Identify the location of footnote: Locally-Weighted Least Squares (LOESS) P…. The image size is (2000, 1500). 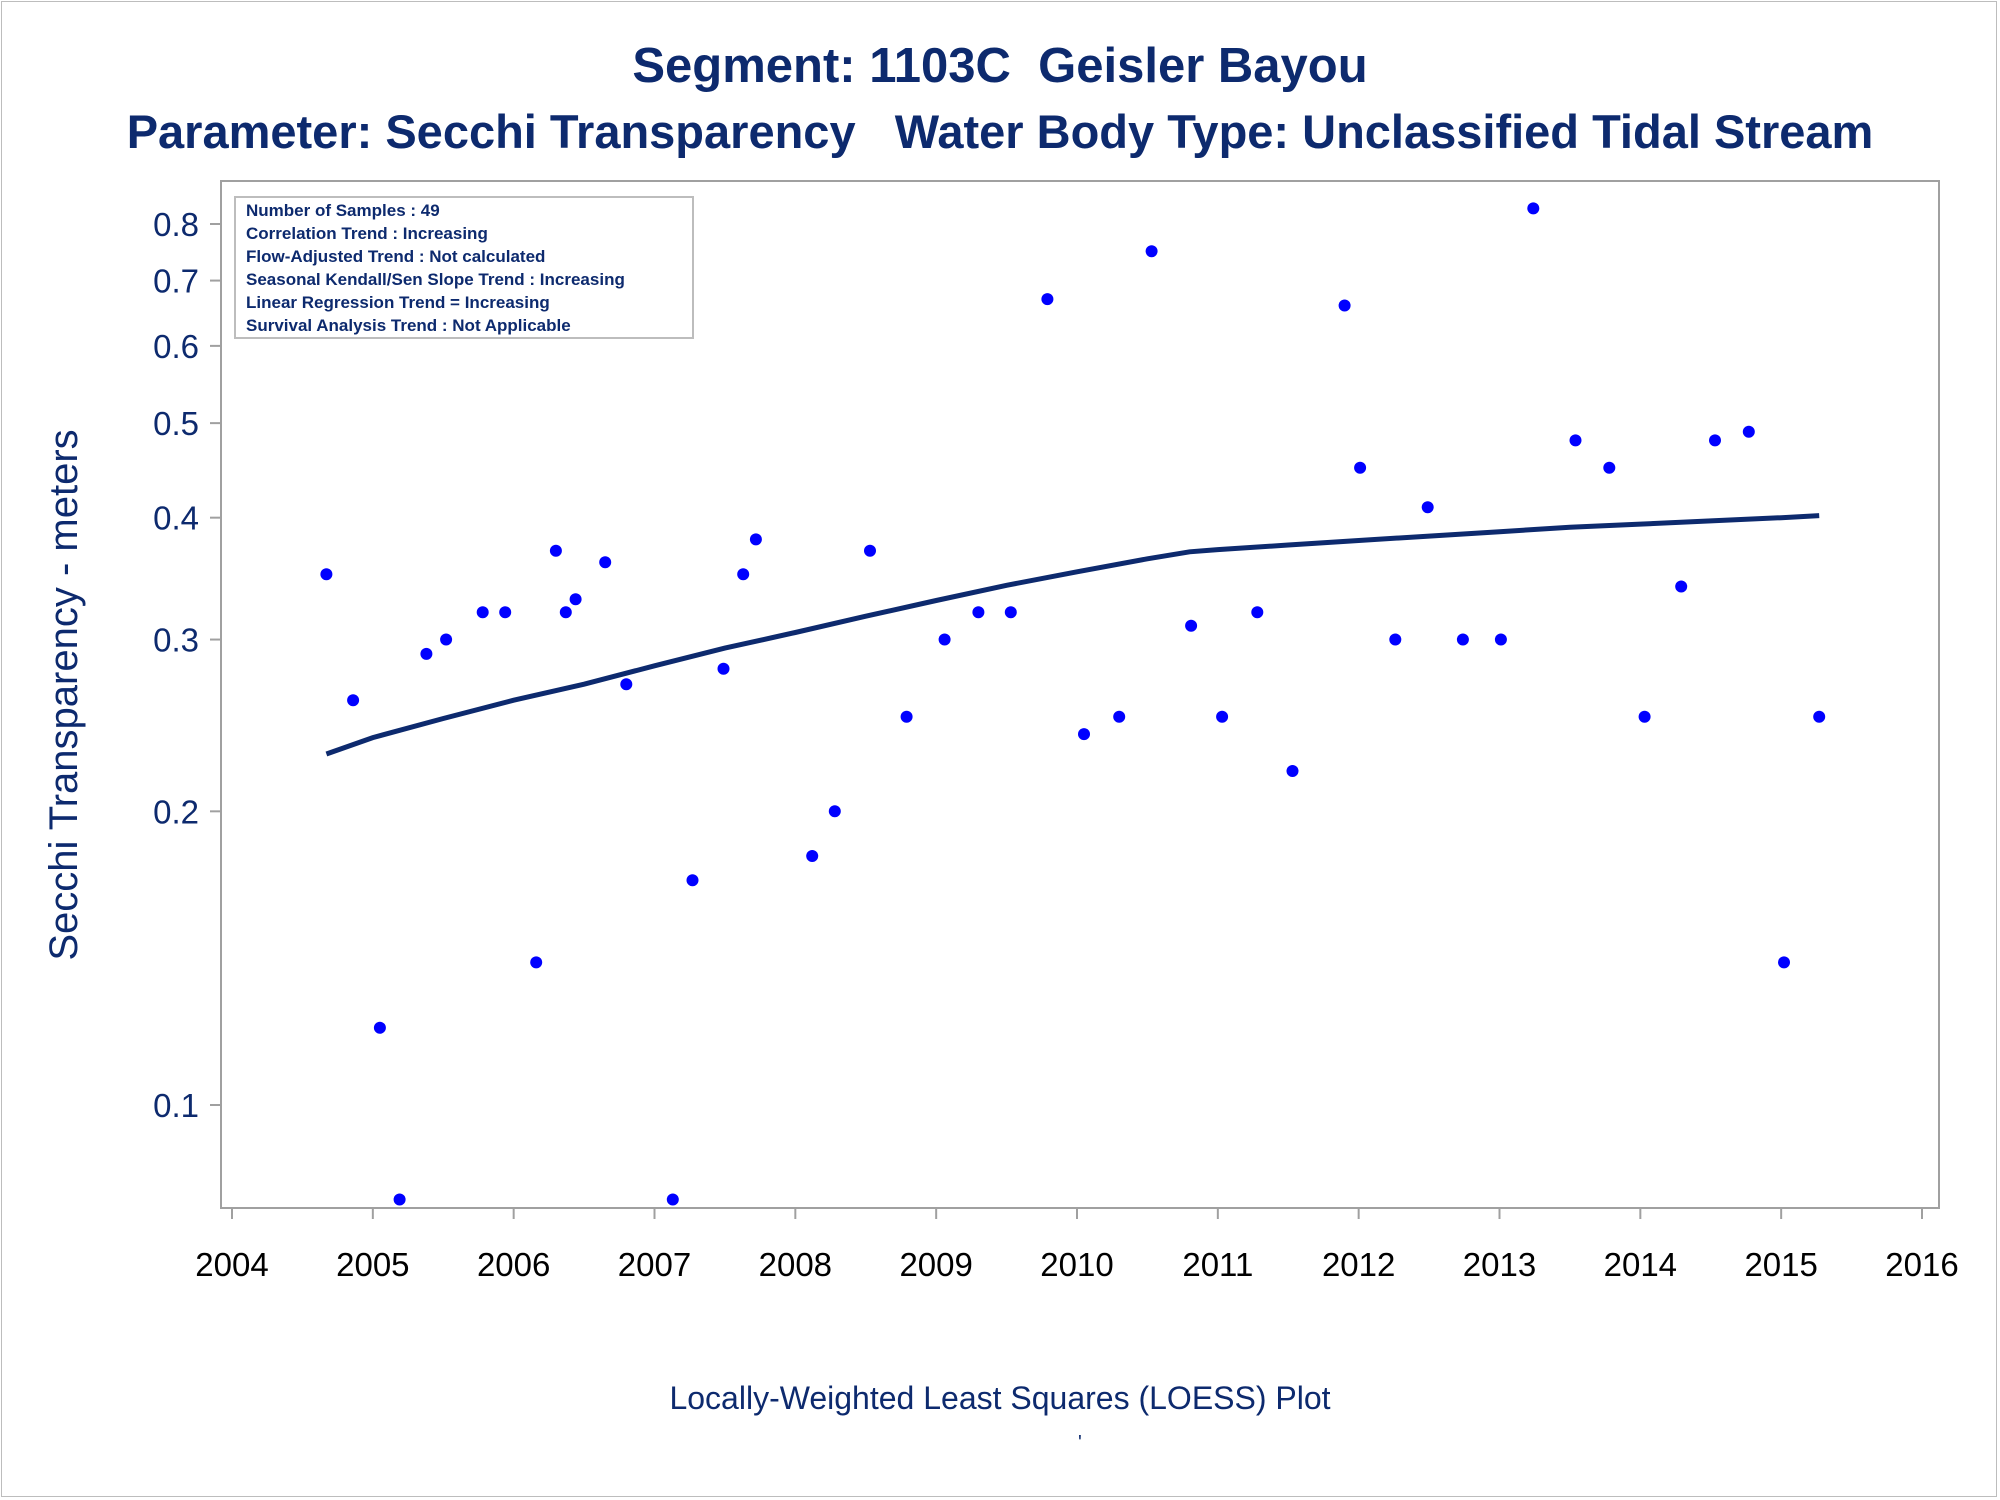
(1000, 1398).